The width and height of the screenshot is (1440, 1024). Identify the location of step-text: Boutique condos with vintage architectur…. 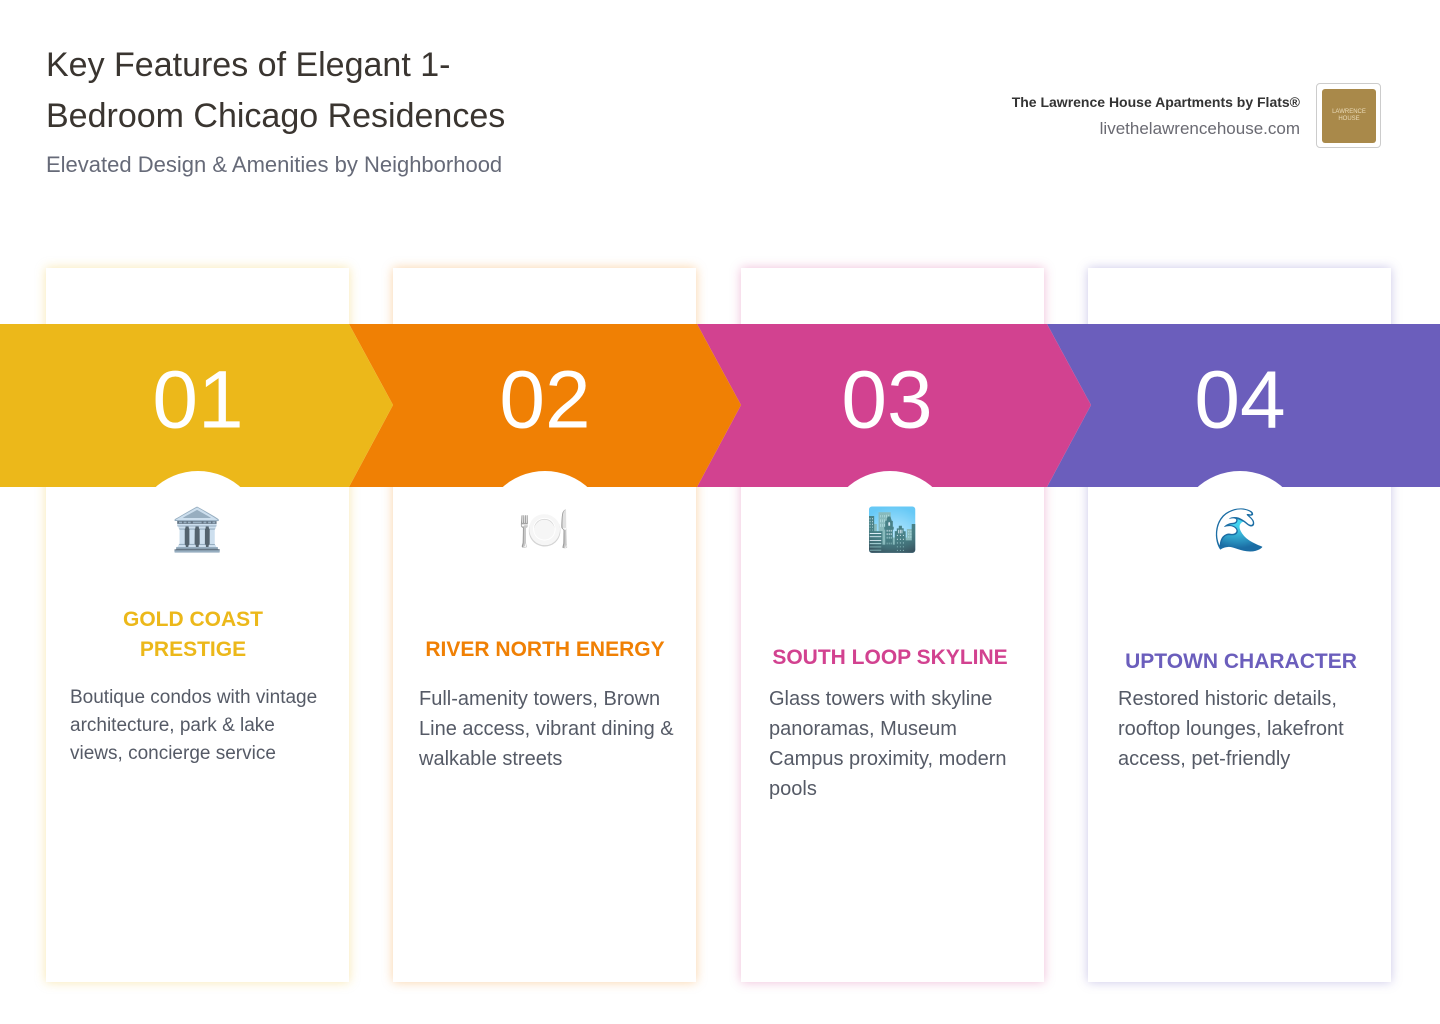
(194, 725).